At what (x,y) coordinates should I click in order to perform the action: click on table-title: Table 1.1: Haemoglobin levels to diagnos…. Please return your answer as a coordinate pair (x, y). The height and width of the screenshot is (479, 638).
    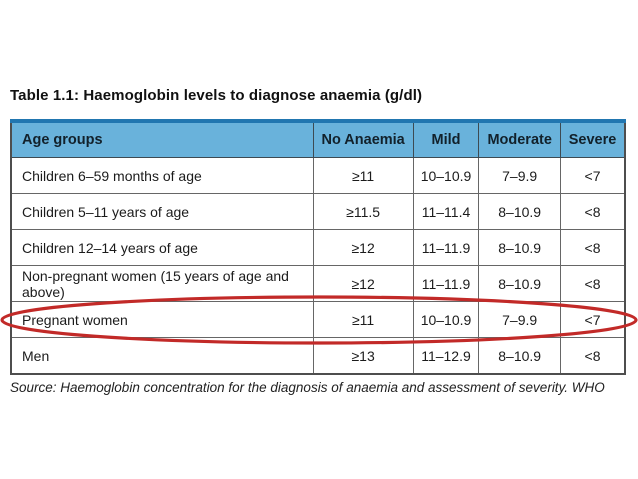
    Looking at the image, I should click on (216, 95).